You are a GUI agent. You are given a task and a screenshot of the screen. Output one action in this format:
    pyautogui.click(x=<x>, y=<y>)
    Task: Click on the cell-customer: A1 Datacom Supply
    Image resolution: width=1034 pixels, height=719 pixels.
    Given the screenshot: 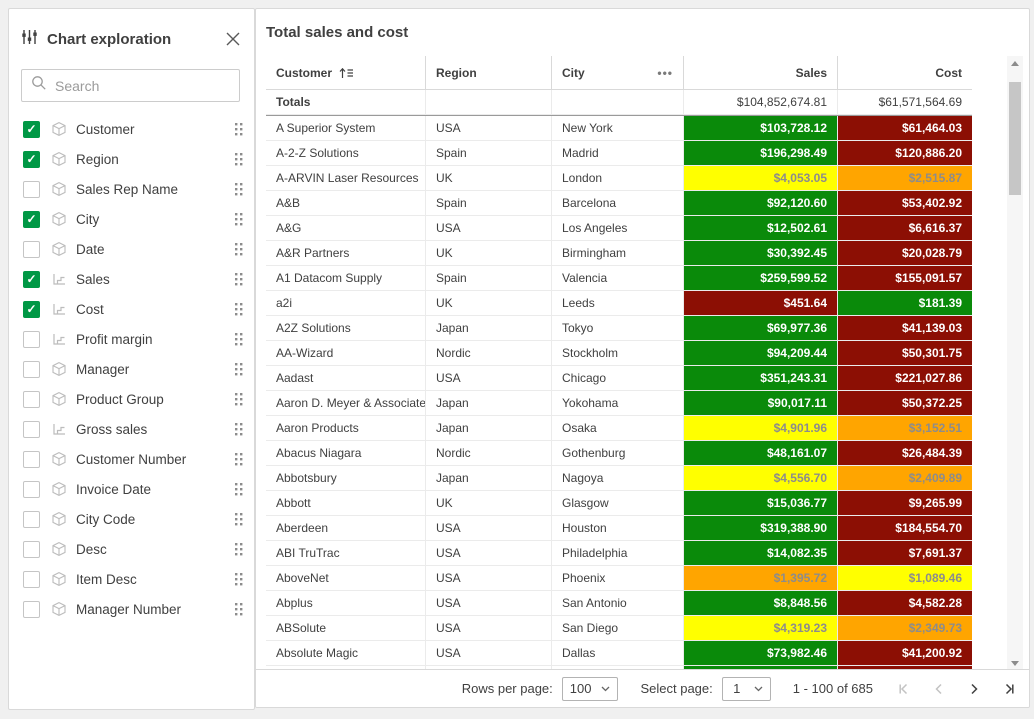 What is the action you would take?
    pyautogui.click(x=346, y=278)
    